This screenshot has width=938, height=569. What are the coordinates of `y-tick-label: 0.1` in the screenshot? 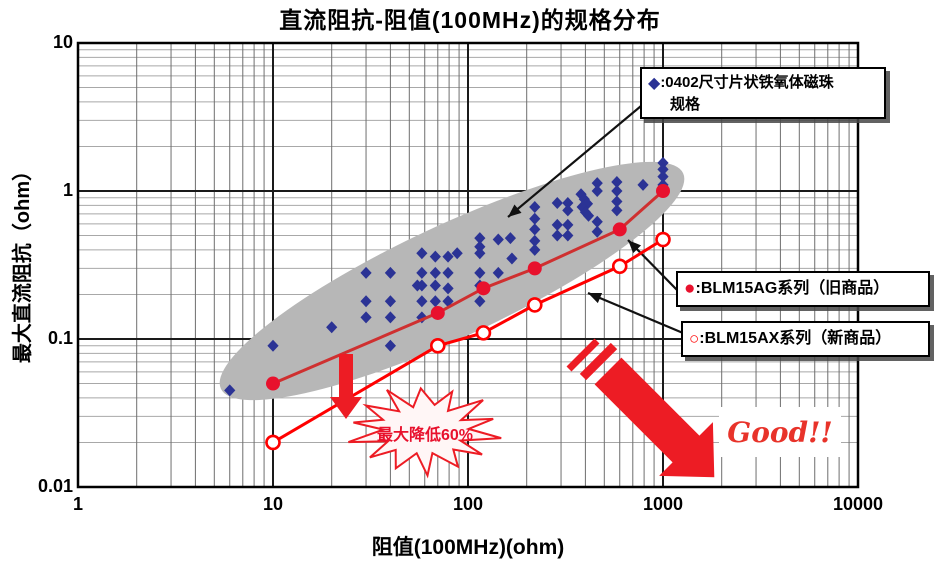 It's located at (60, 338).